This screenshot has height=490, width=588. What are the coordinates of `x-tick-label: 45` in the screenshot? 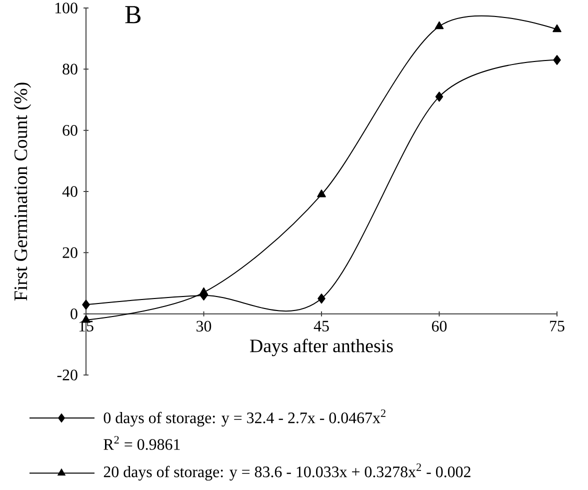 It's located at (321, 326).